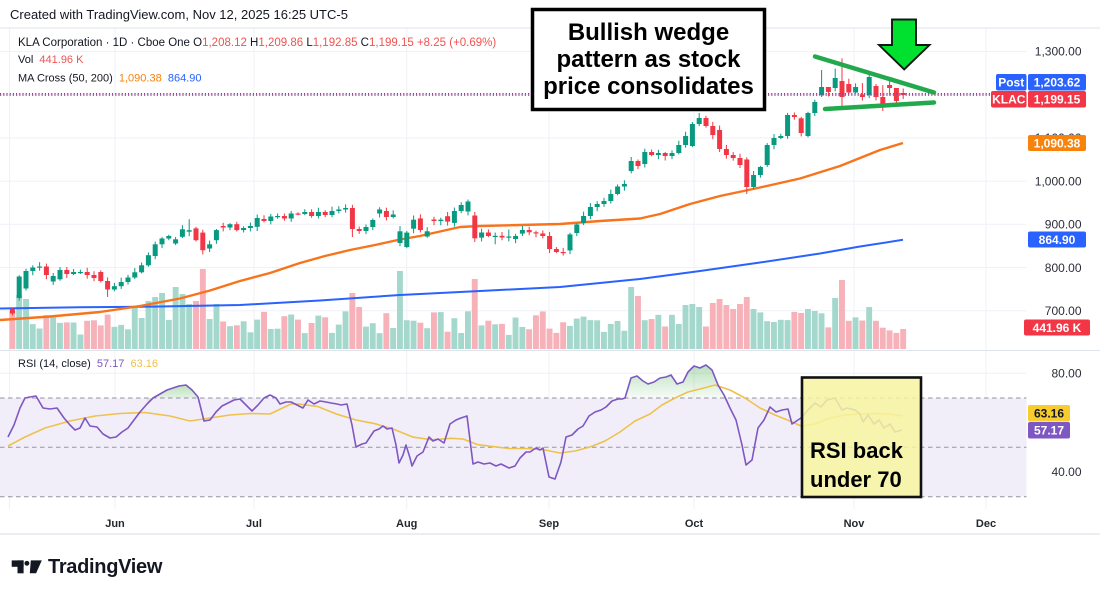 This screenshot has width=1100, height=597. Describe the element at coordinates (105, 567) in the screenshot. I see `svg-text: TradingView` at that location.